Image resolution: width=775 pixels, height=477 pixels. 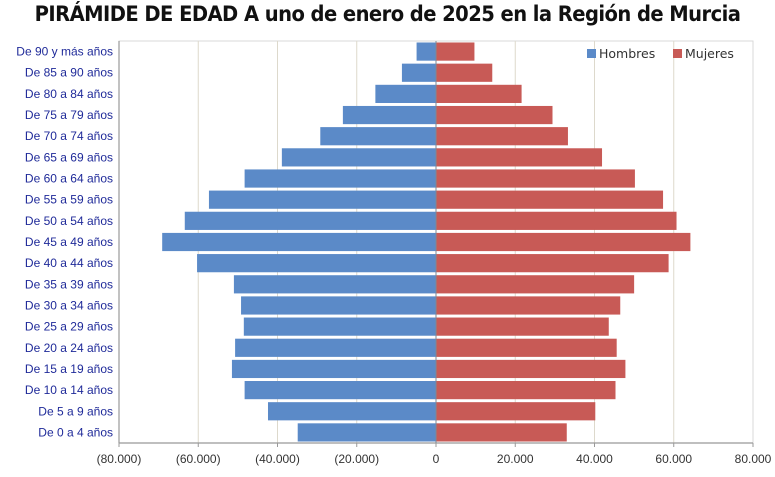 What do you see at coordinates (753, 459) in the screenshot?
I see `x-tick-label: 80.000` at bounding box center [753, 459].